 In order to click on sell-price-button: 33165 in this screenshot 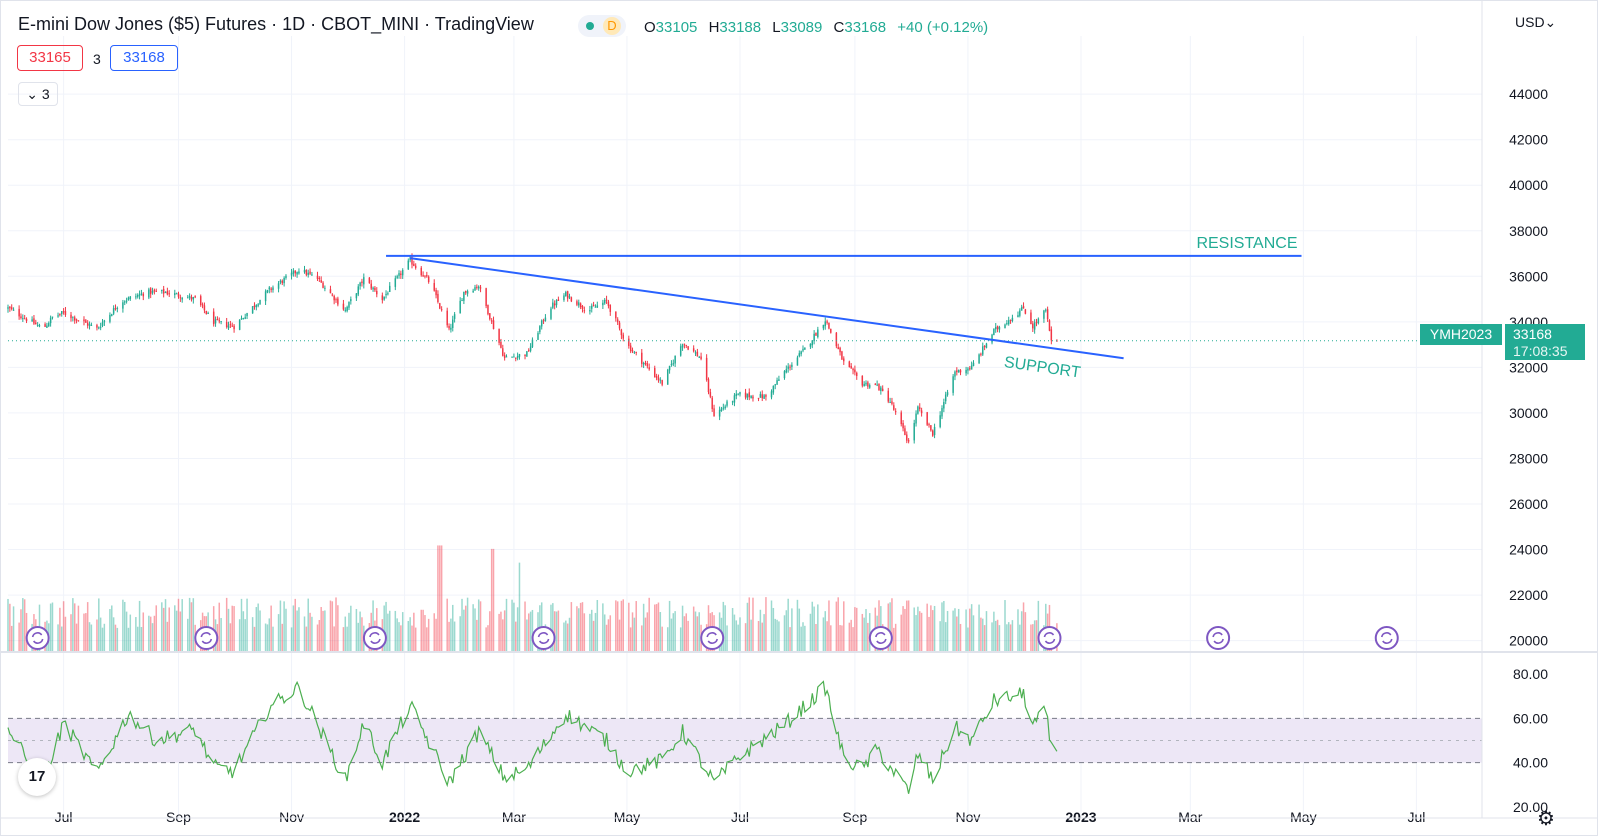, I will do `click(50, 58)`.